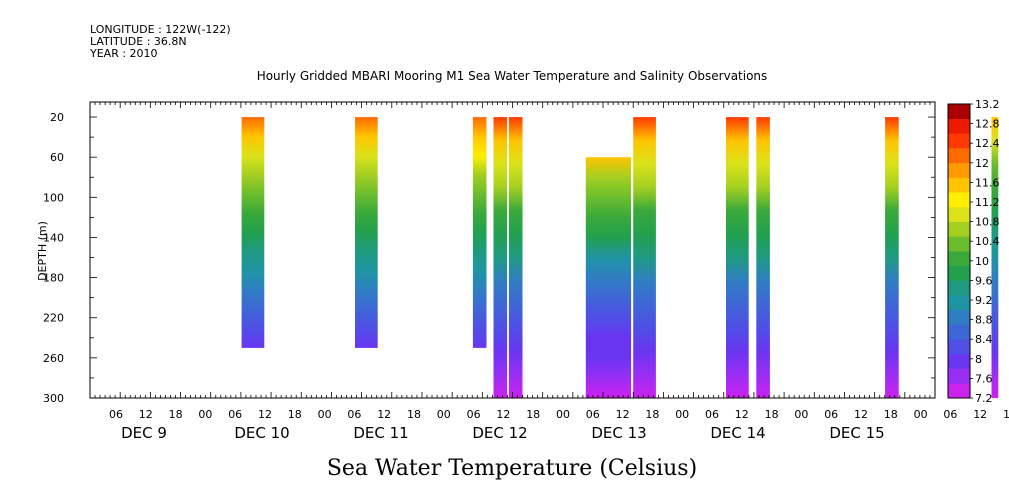 The width and height of the screenshot is (1009, 504). Describe the element at coordinates (856, 433) in the screenshot. I see `x-day-label: DEC 15` at that location.